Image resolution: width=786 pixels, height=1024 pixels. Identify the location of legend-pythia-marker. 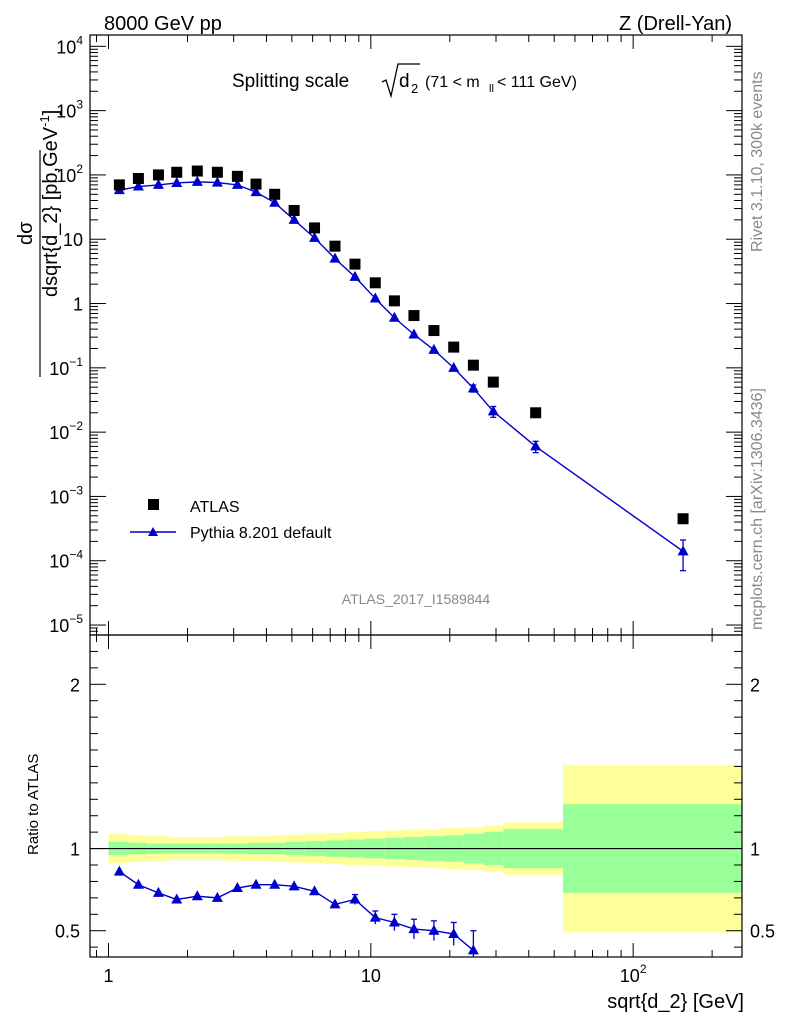
(153, 531).